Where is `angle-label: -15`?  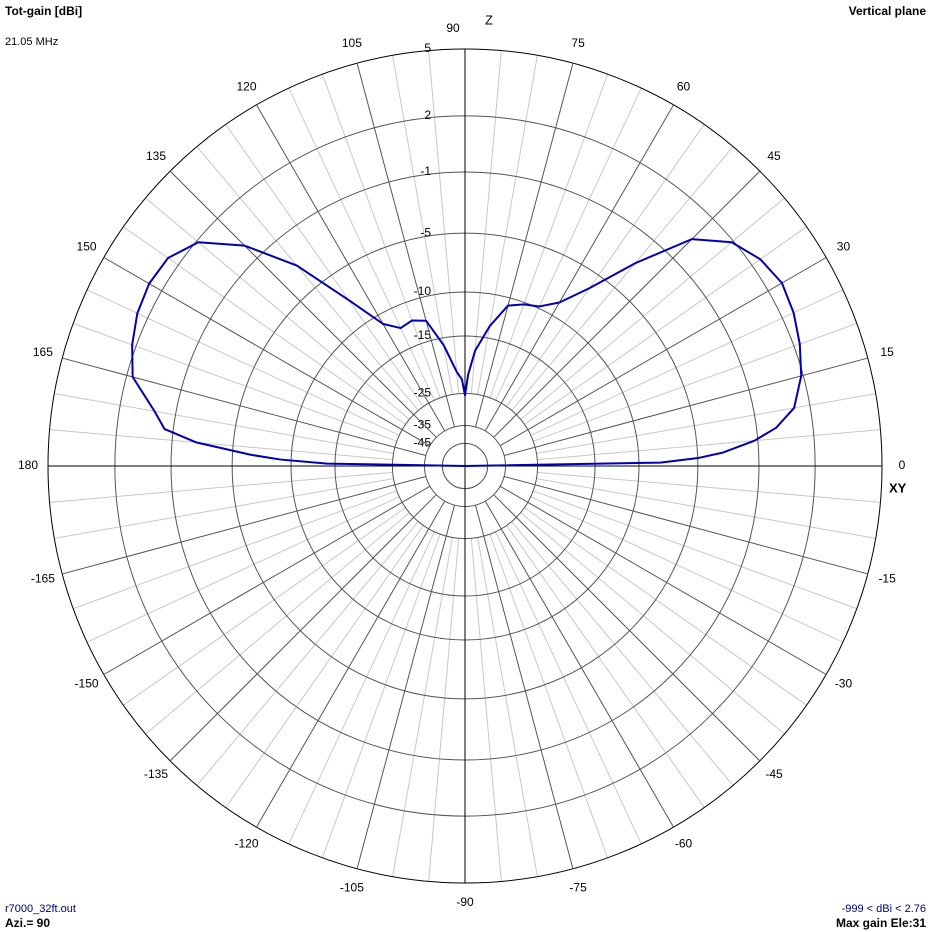
angle-label: -15 is located at coordinates (887, 578).